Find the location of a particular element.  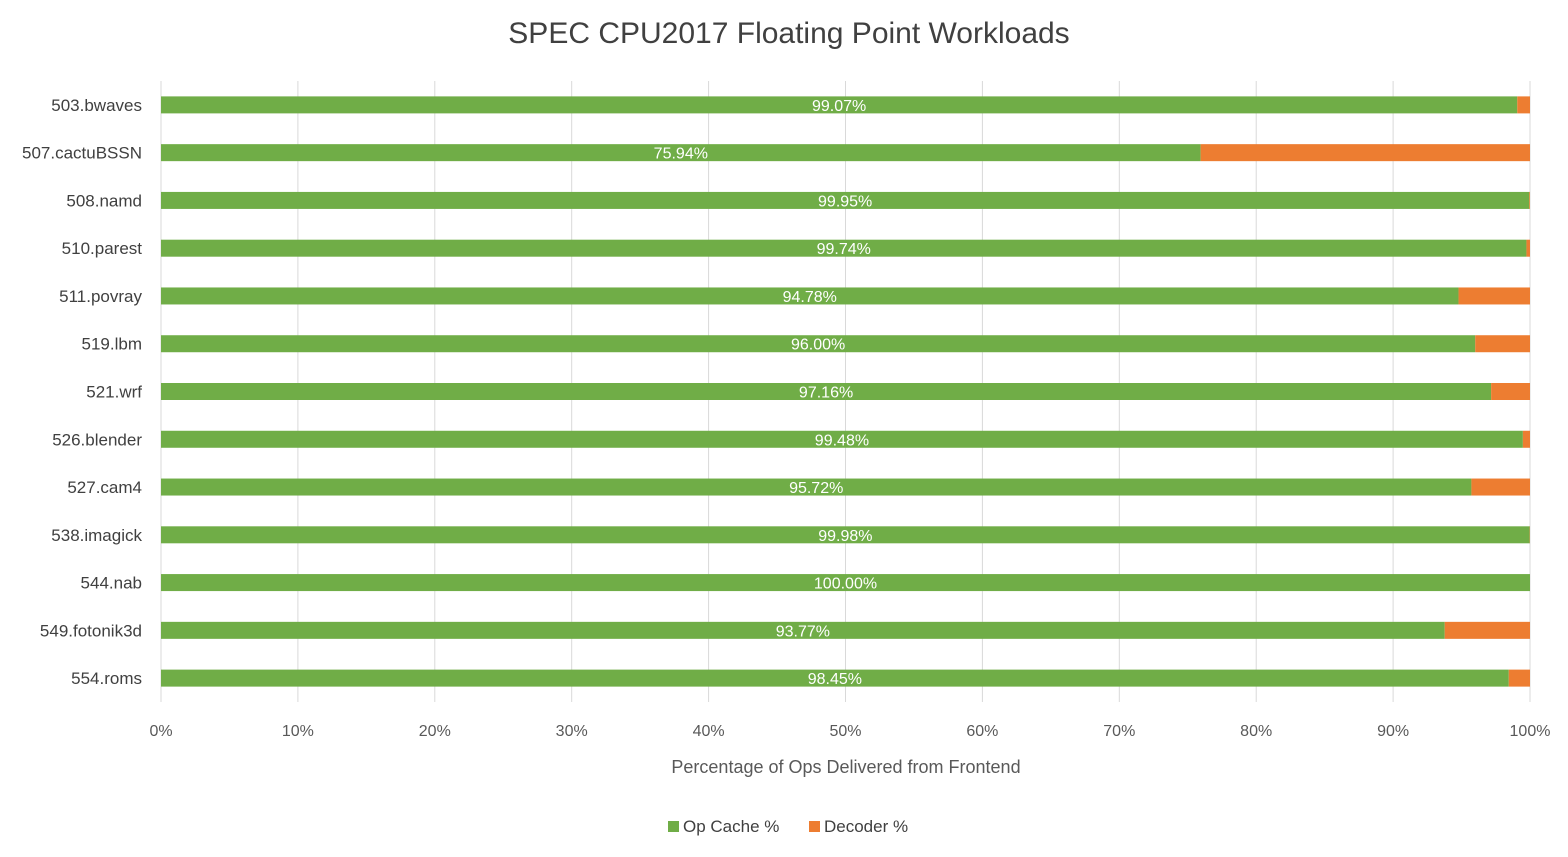

data-label: 99.07% is located at coordinates (839, 106).